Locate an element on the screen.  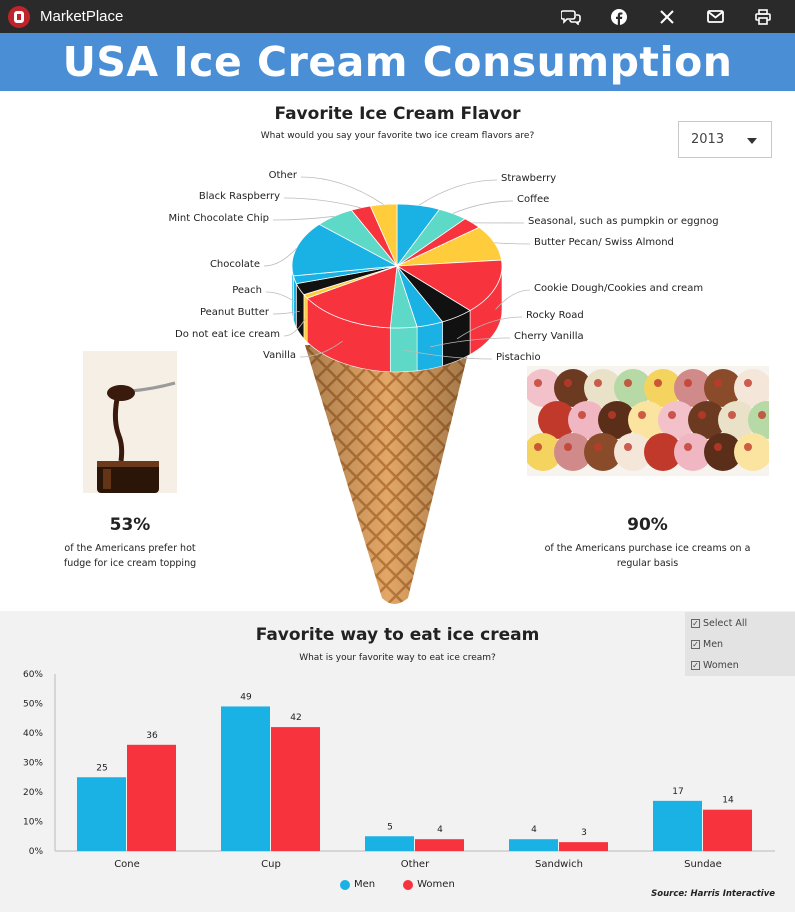
page-banner: USA Ice Cream Consumption is located at coordinates (397, 62).